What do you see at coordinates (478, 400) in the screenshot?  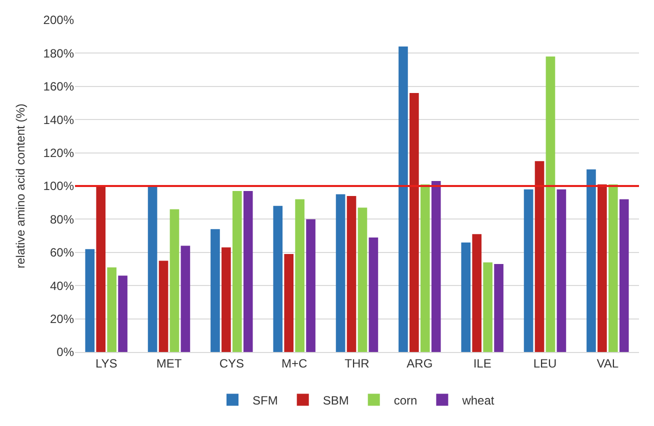 I see `legend-label: wheat` at bounding box center [478, 400].